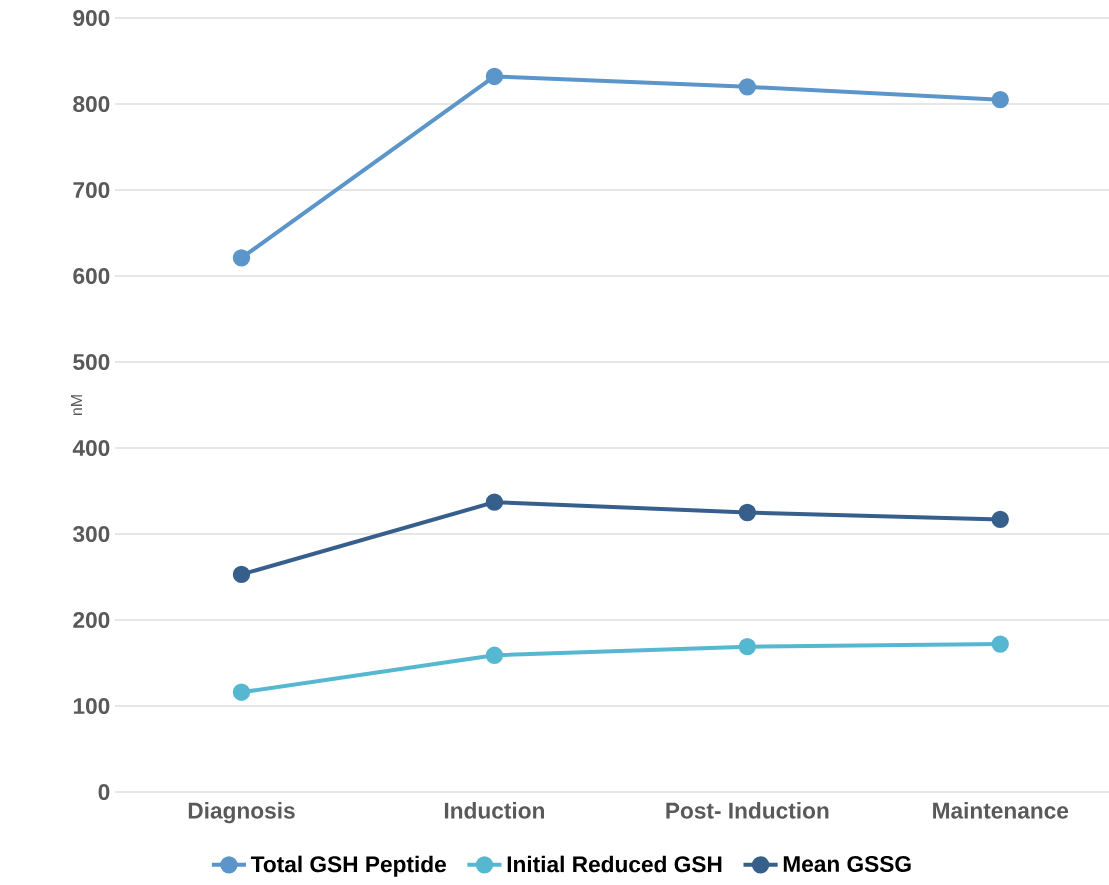 The height and width of the screenshot is (885, 1109). What do you see at coordinates (91, 534) in the screenshot?
I see `y-tick-label: 300` at bounding box center [91, 534].